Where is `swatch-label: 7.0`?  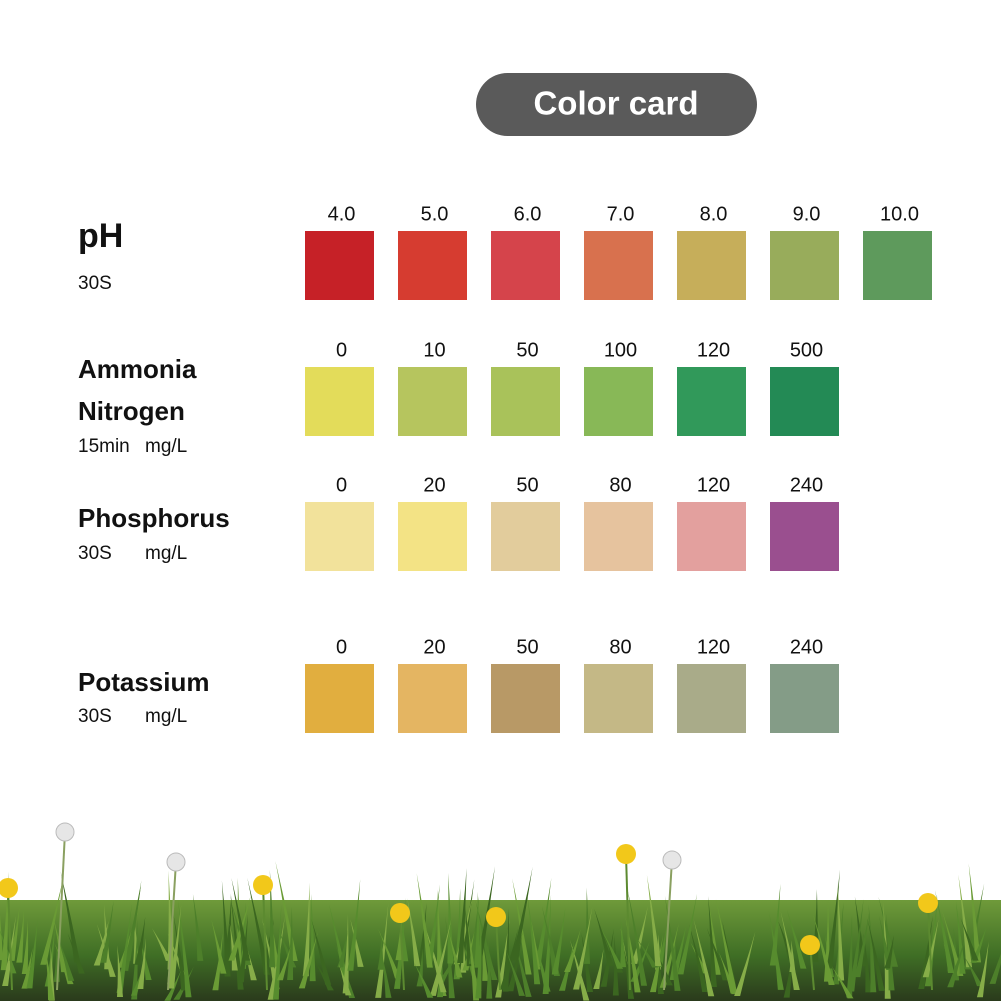
swatch-label: 7.0 is located at coordinates (621, 214).